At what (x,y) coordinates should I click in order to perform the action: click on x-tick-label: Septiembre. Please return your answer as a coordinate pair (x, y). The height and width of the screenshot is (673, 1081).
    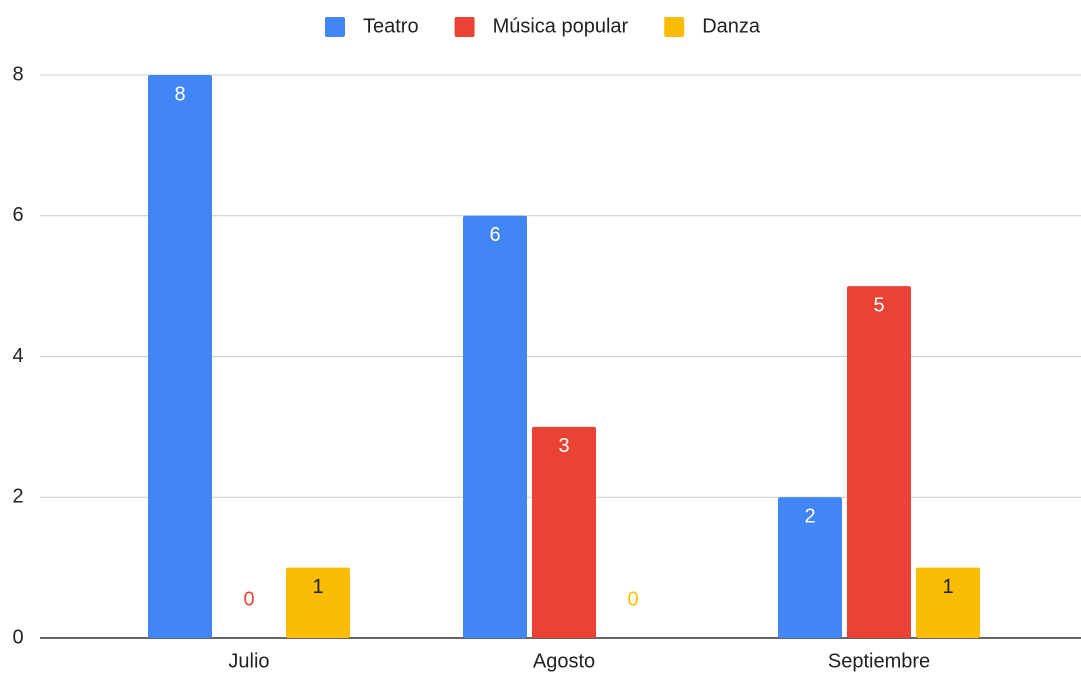
    Looking at the image, I should click on (879, 661).